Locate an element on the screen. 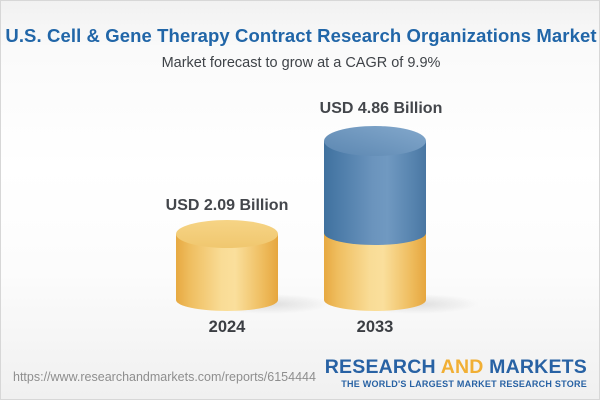 The height and width of the screenshot is (400, 600). bar-value-label-2024: USD 2.09 Billion is located at coordinates (227, 205).